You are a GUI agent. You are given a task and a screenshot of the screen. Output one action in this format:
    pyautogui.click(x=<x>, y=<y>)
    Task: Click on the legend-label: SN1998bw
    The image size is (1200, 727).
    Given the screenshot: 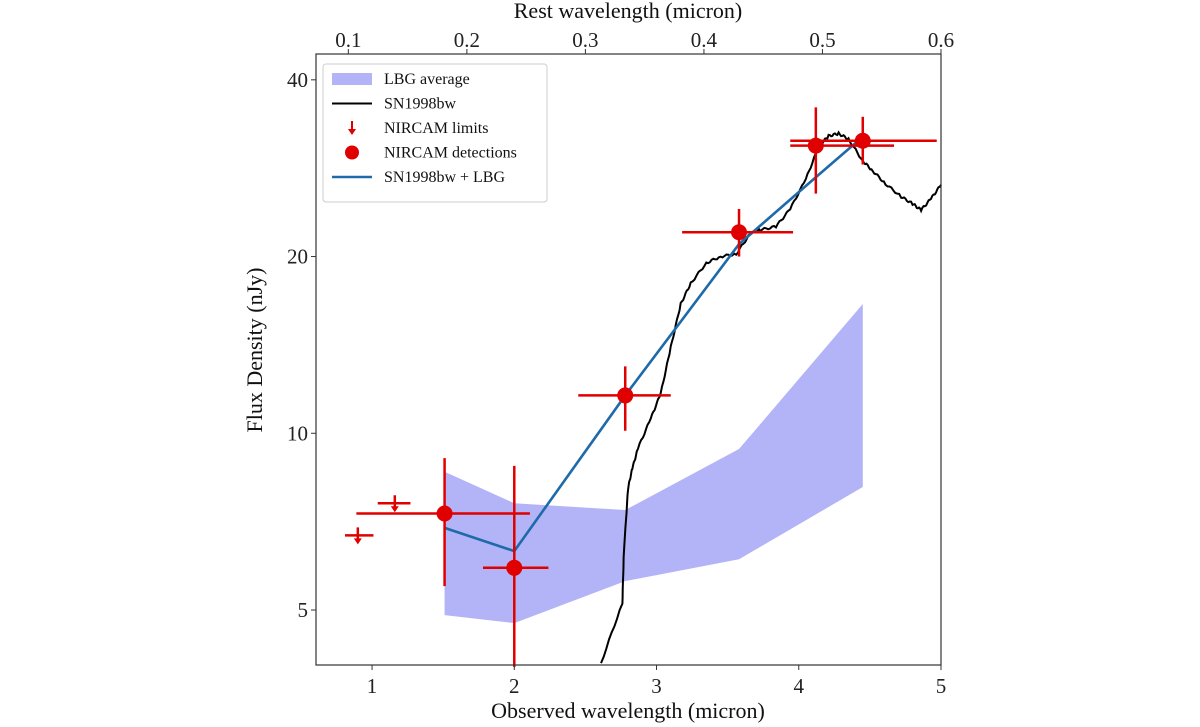 What is the action you would take?
    pyautogui.click(x=420, y=104)
    